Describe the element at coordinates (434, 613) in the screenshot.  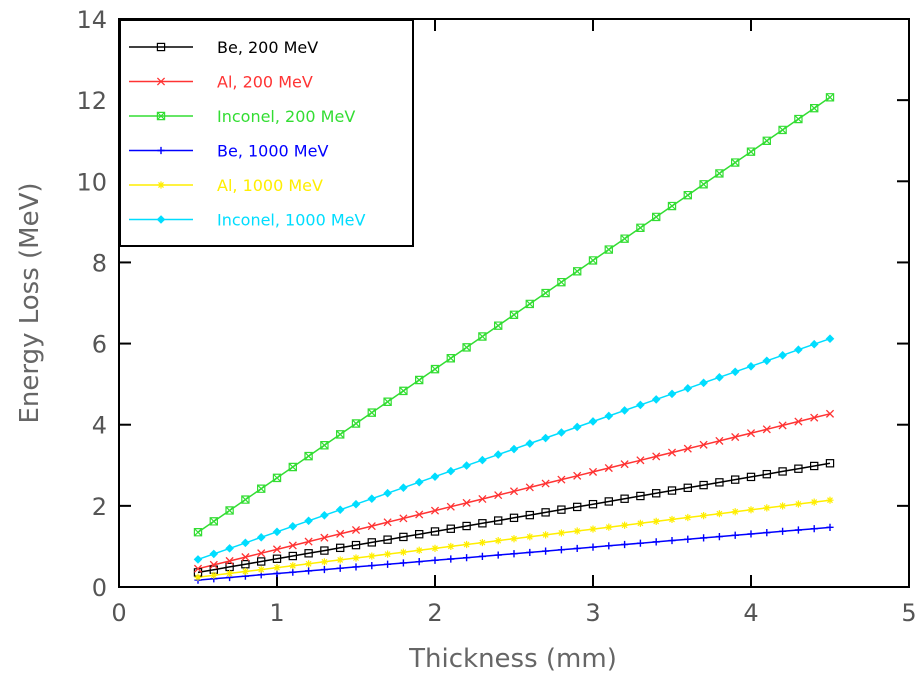
I see `x-tick-label: 2` at that location.